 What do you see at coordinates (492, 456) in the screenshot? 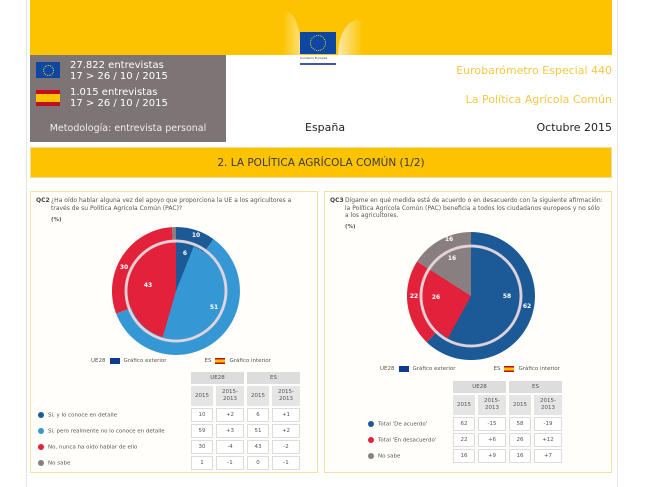
I see `cell: +9` at bounding box center [492, 456].